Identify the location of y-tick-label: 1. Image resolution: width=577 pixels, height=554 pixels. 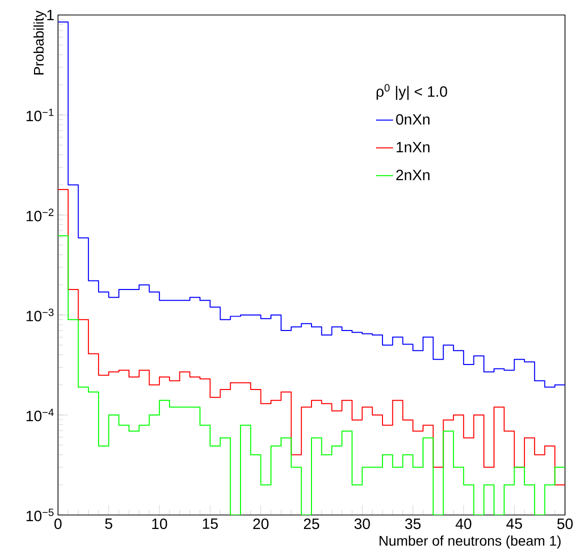
(50, 15).